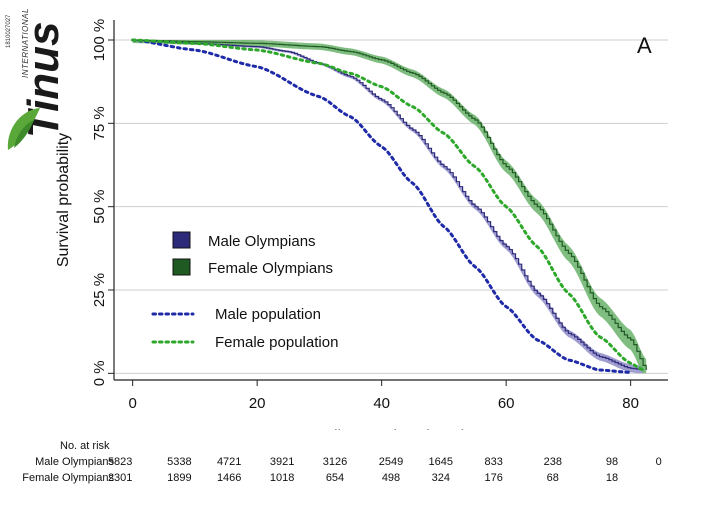  Describe the element at coordinates (24, 134) in the screenshot. I see `leaf-icon-small` at that location.